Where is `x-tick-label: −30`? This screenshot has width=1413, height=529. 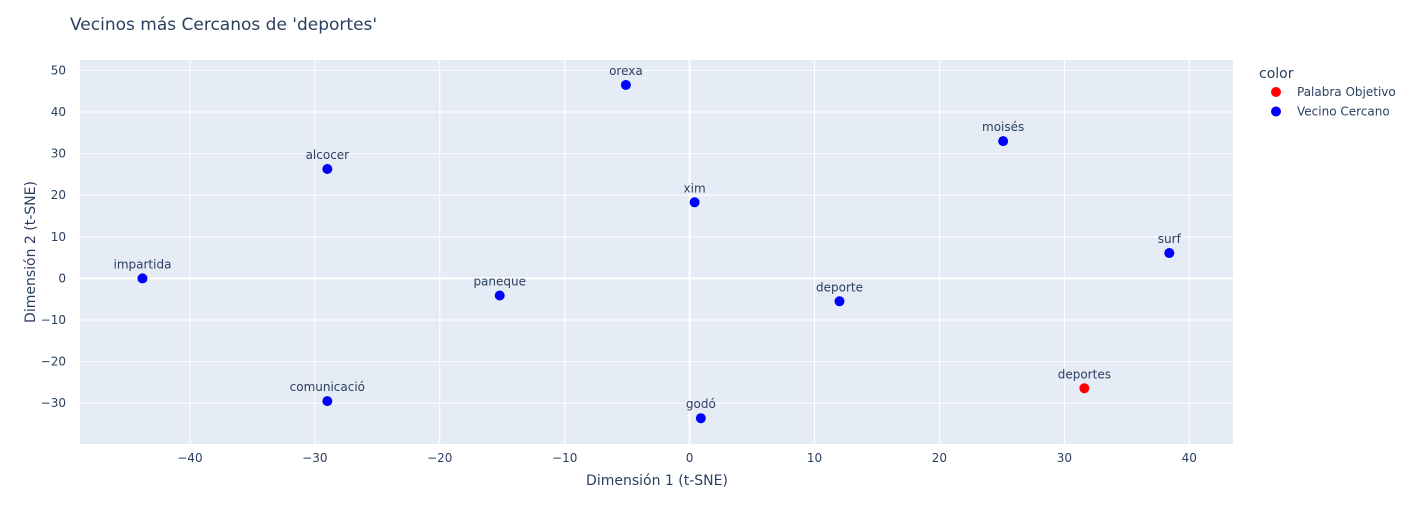 x-tick-label: −30 is located at coordinates (314, 458).